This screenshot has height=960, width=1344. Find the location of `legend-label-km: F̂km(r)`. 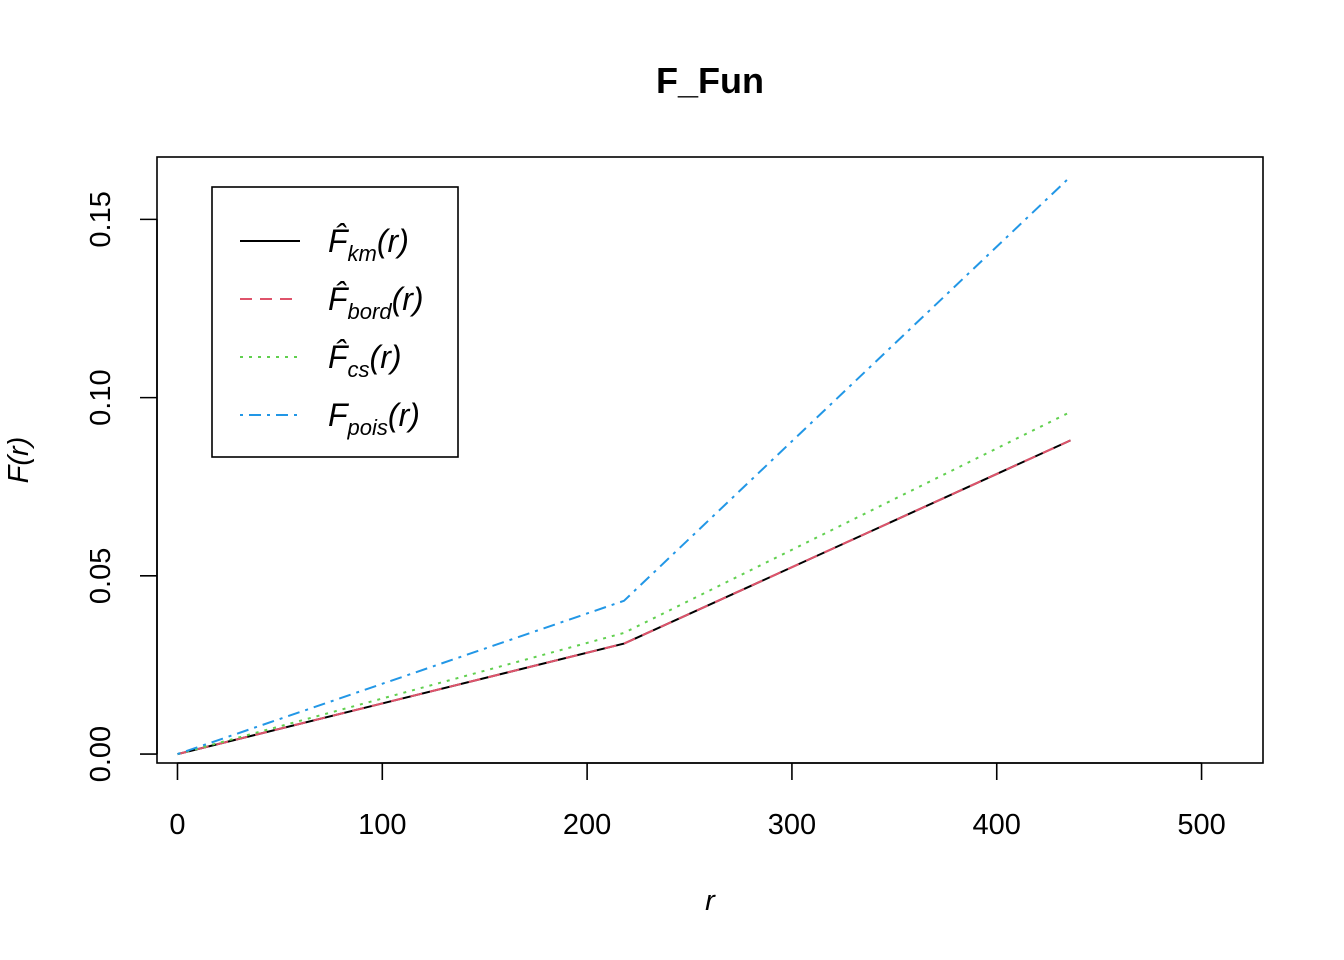

legend-label-km: F̂km(r) is located at coordinates (368, 244).